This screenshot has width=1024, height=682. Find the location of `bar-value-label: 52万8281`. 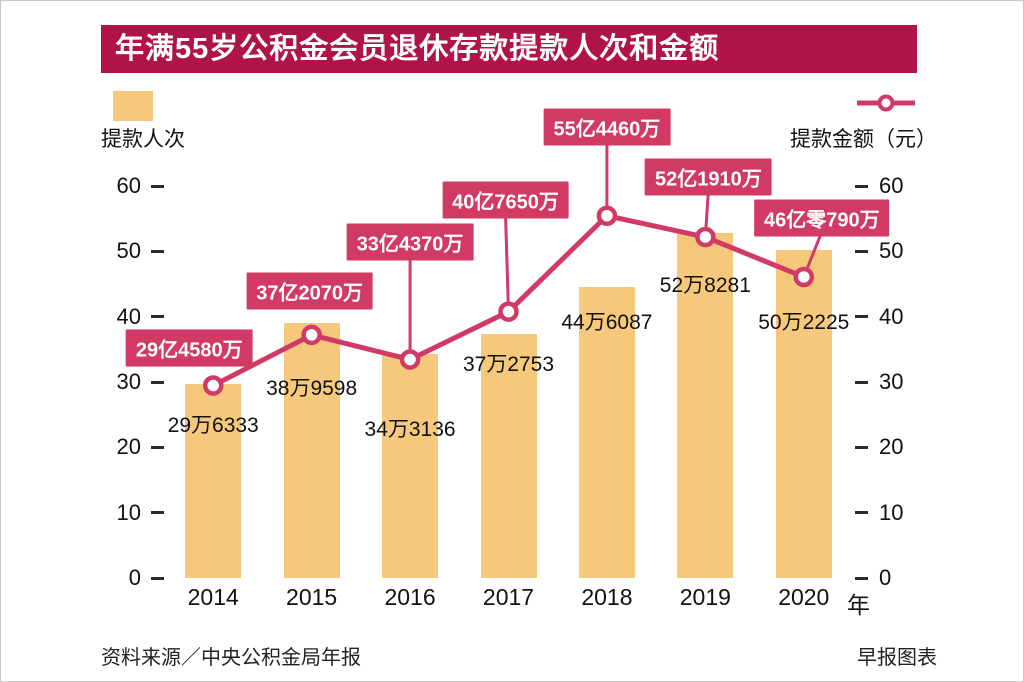

bar-value-label: 52万8281 is located at coordinates (705, 285).